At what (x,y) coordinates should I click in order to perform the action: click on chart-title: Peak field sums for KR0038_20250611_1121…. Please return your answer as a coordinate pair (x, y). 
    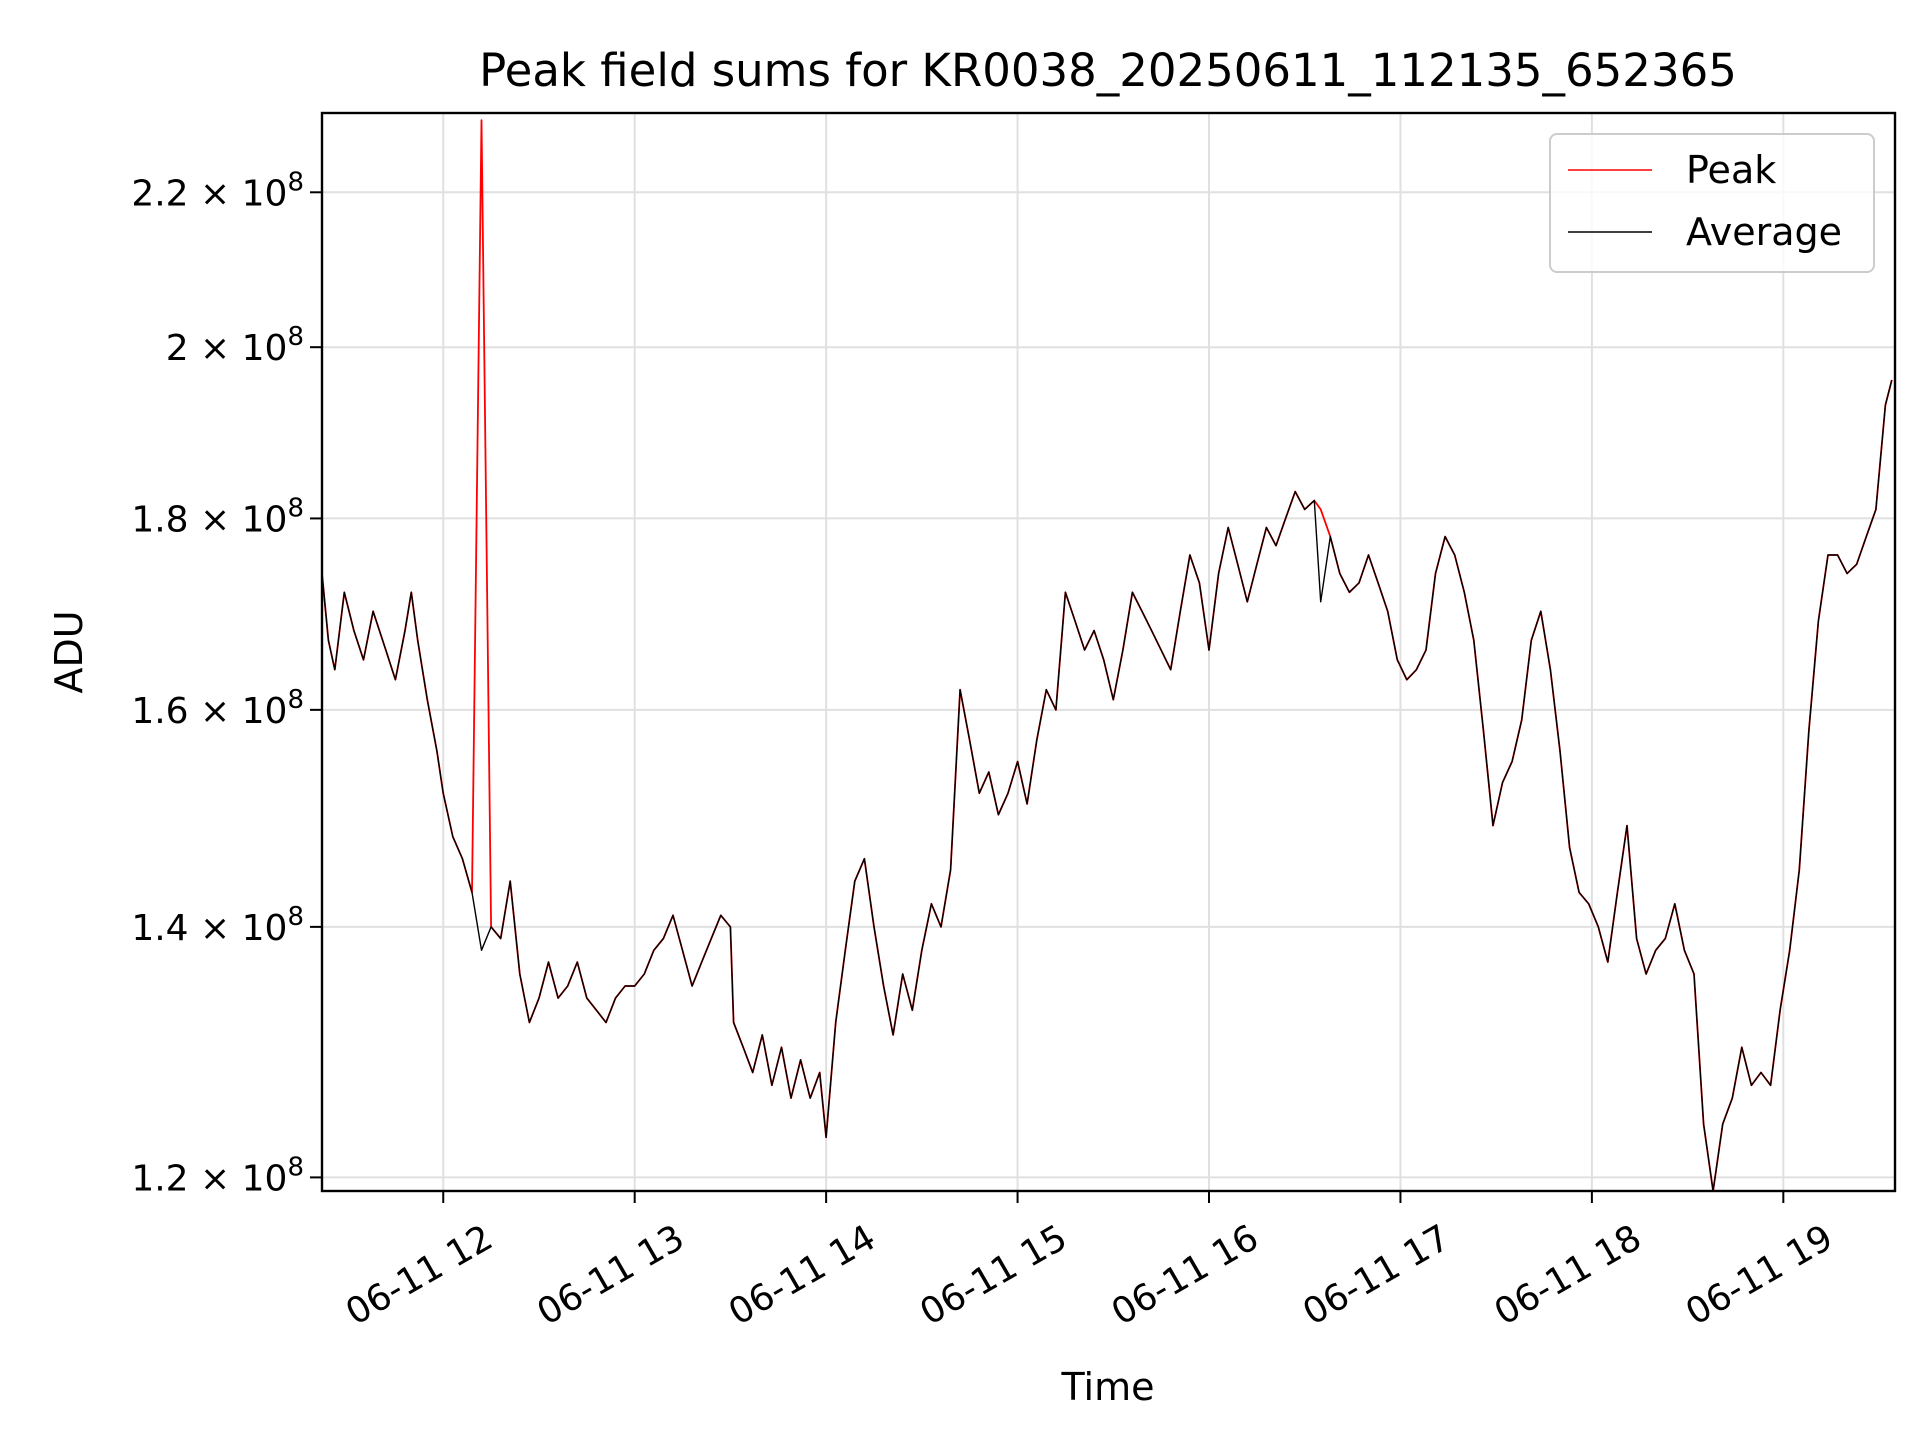
    Looking at the image, I should click on (1108, 70).